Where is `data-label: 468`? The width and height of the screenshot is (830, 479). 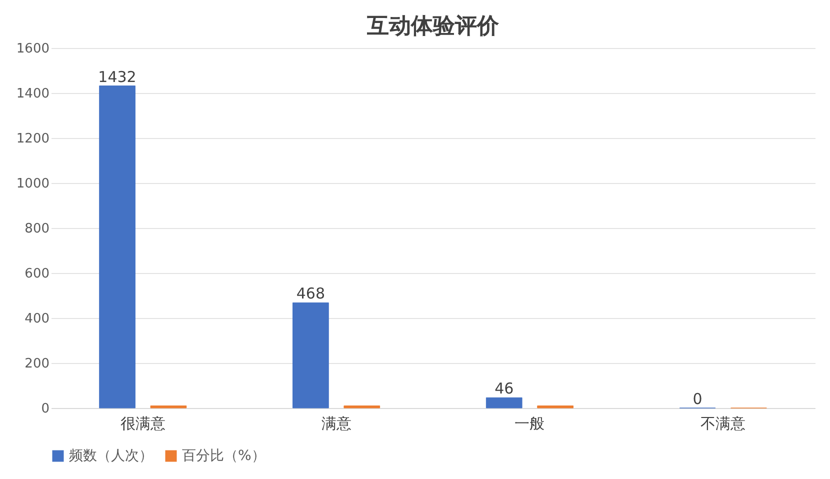 data-label: 468 is located at coordinates (311, 293).